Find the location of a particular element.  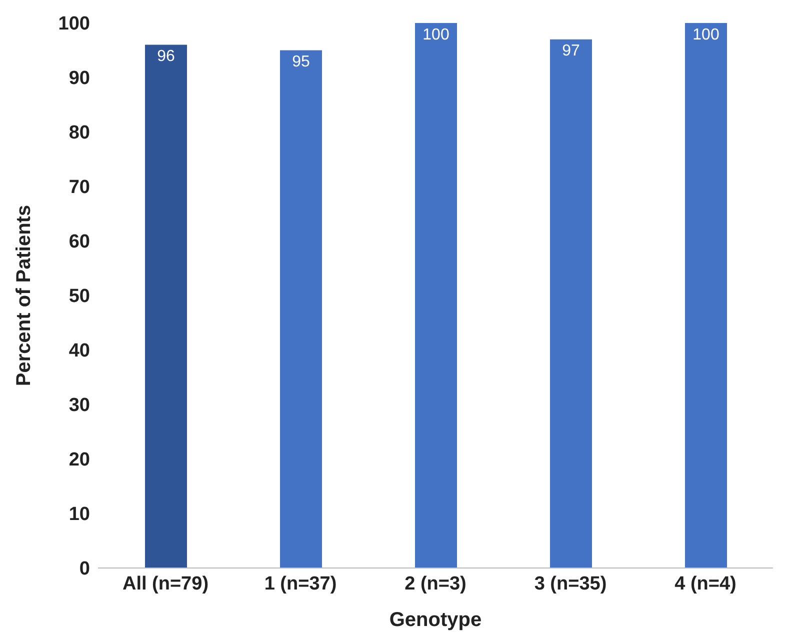

y-tick-label: 30 is located at coordinates (79, 405).